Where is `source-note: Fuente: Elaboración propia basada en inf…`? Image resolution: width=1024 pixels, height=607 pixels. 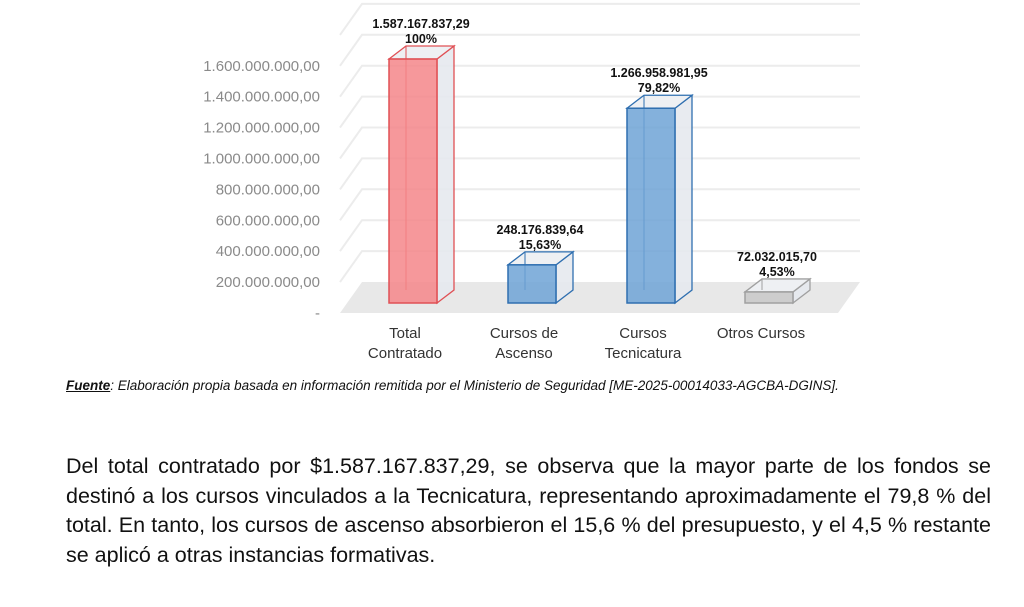 source-note: Fuente: Elaboración propia basada en inf… is located at coordinates (536, 386).